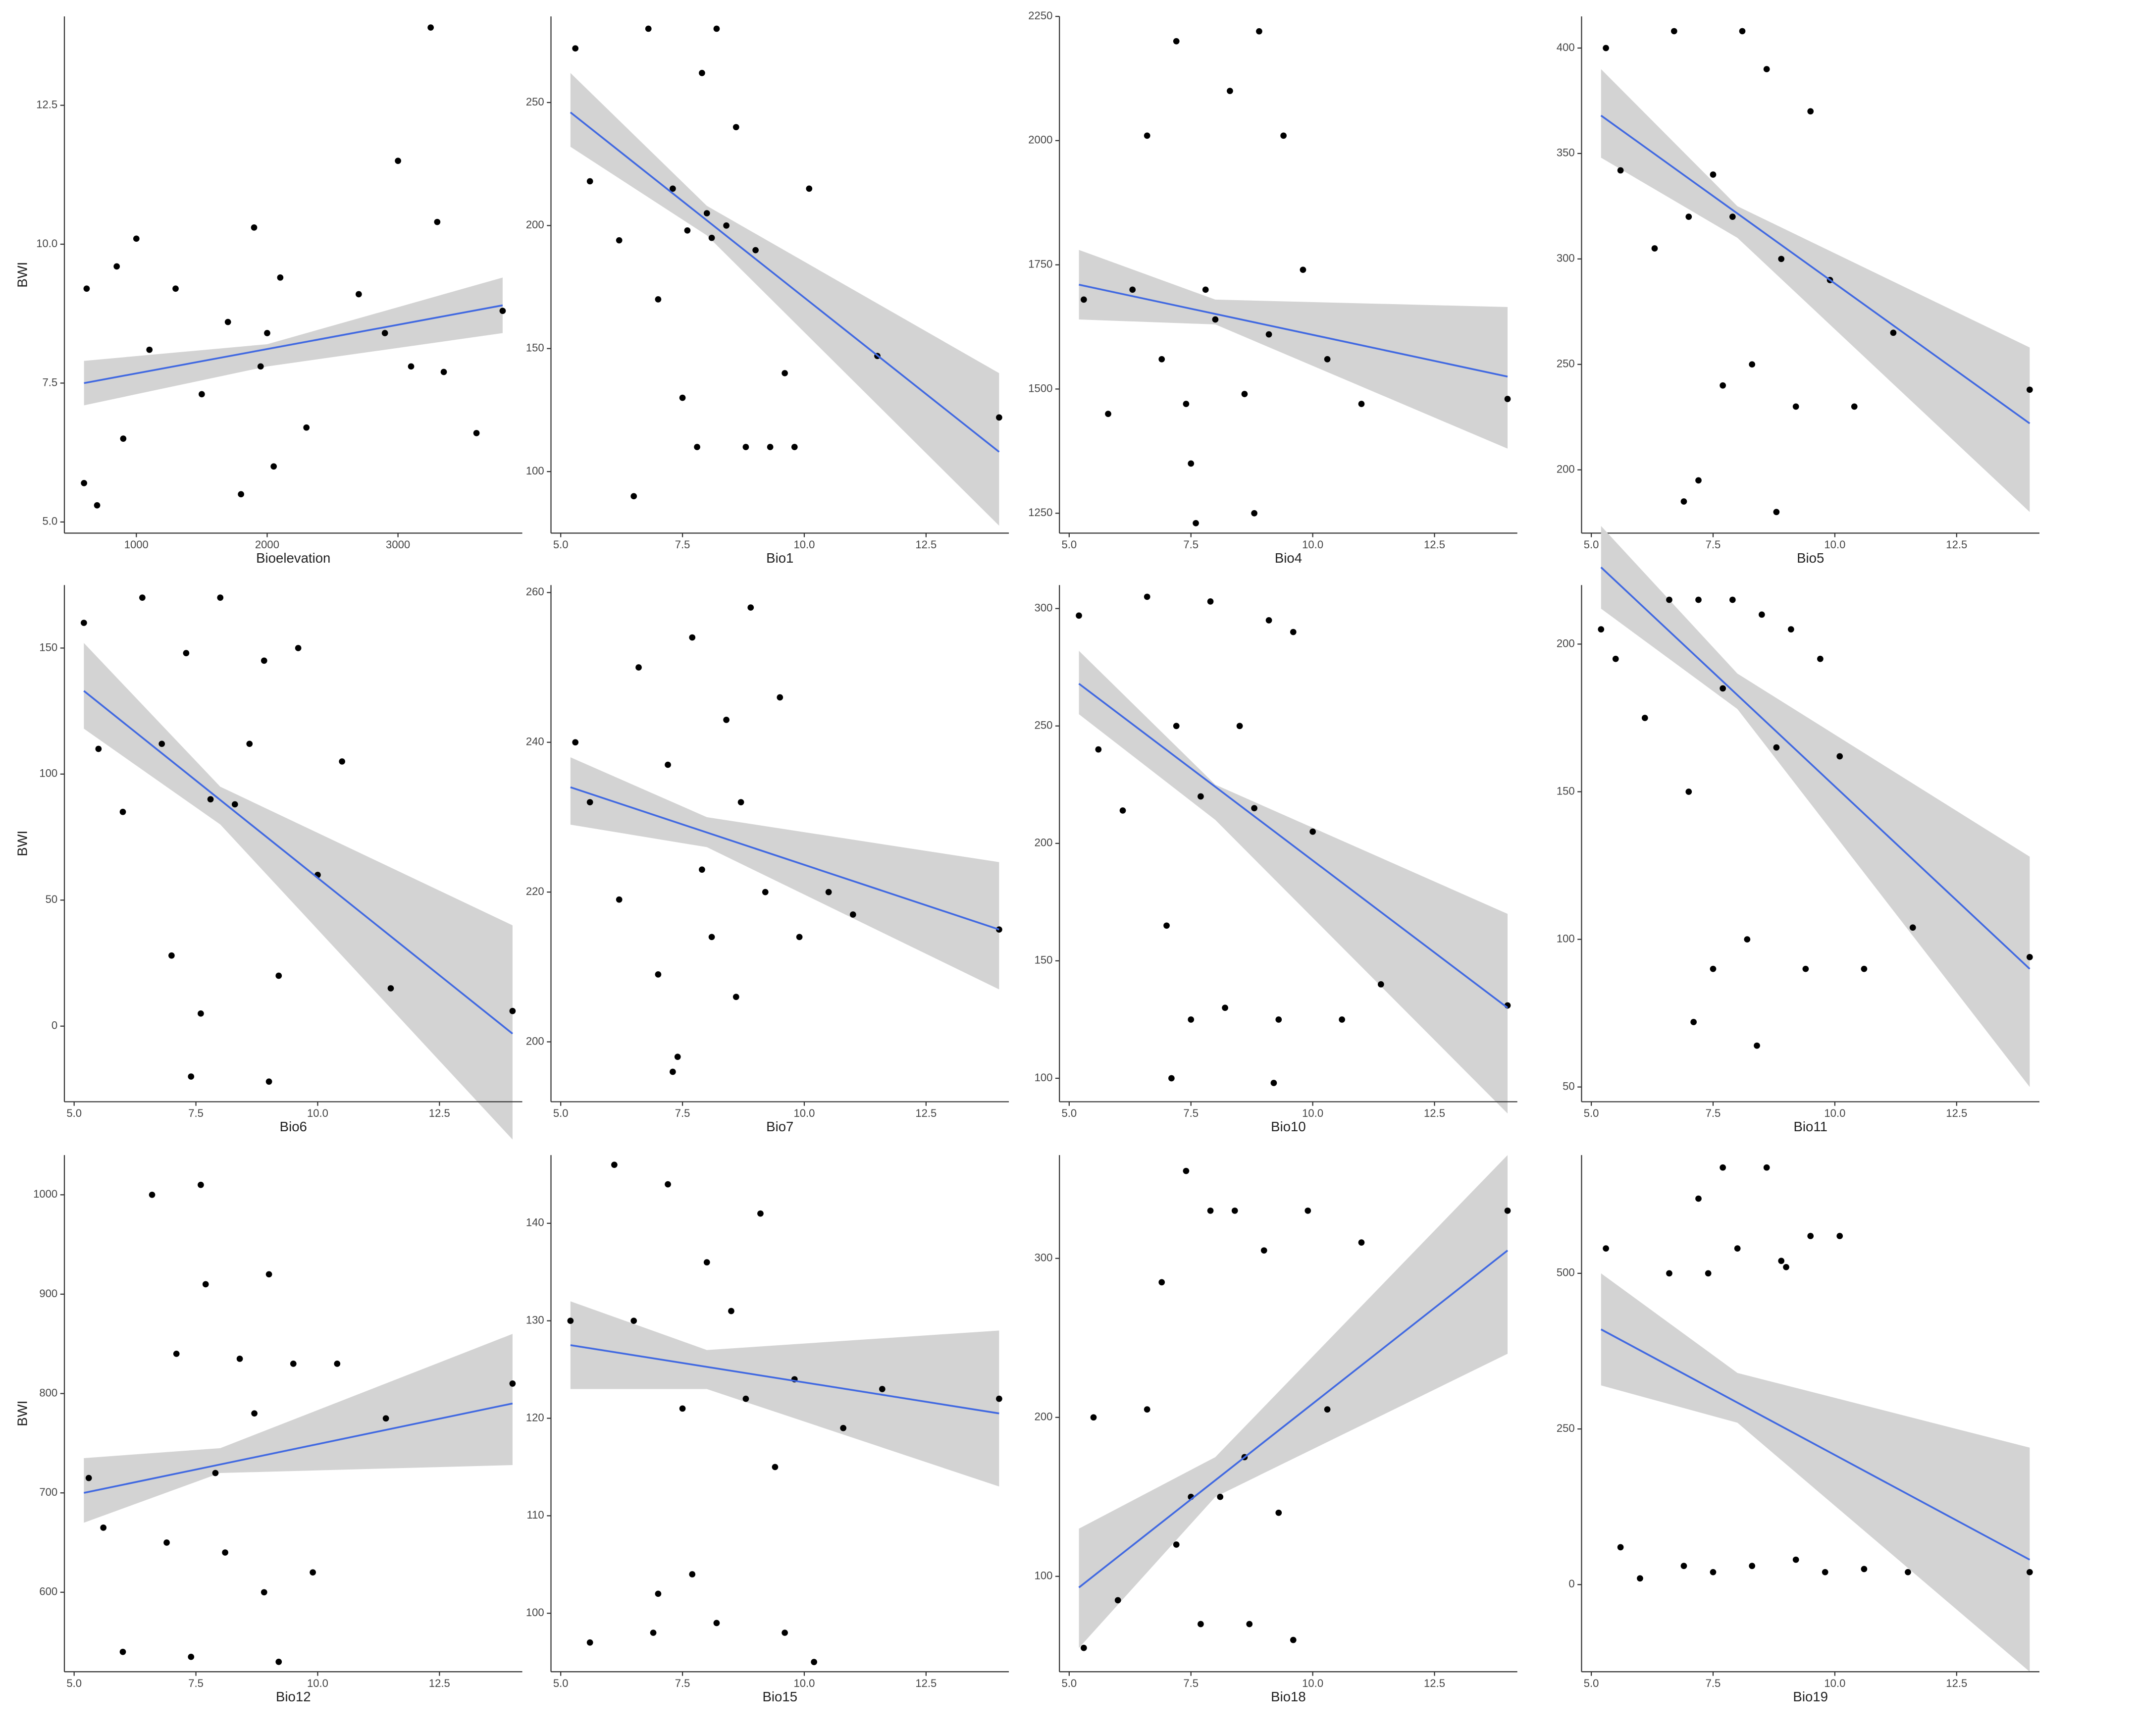 This screenshot has width=2138, height=1736. What do you see at coordinates (293, 1696) in the screenshot?
I see `x-axis-label: Bio12` at bounding box center [293, 1696].